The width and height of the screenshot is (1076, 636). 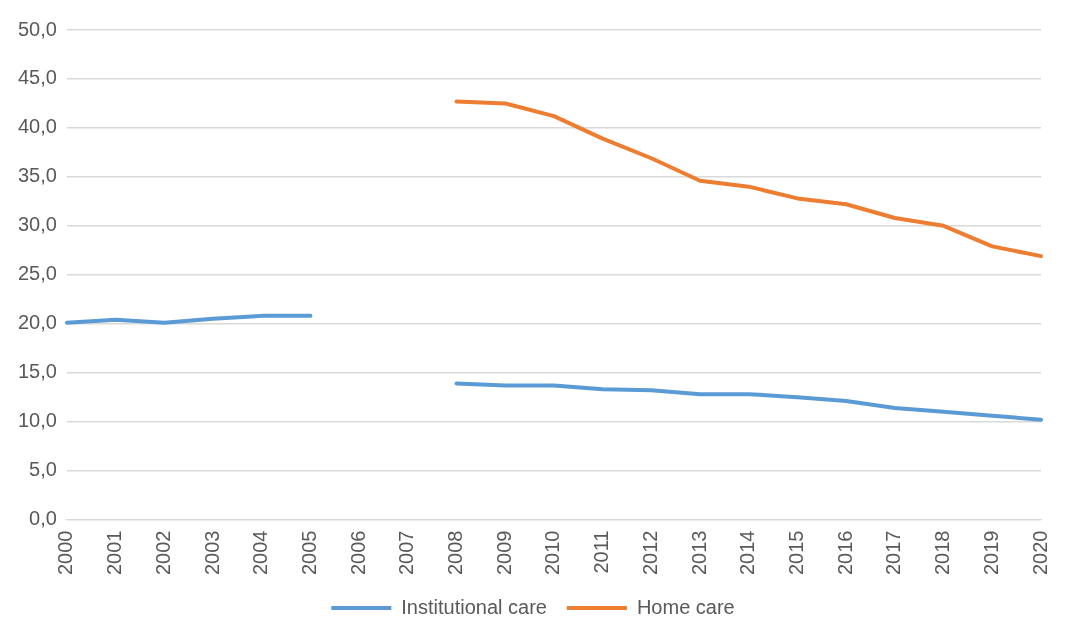 I want to click on x-tick-label: 2015, so click(x=796, y=553).